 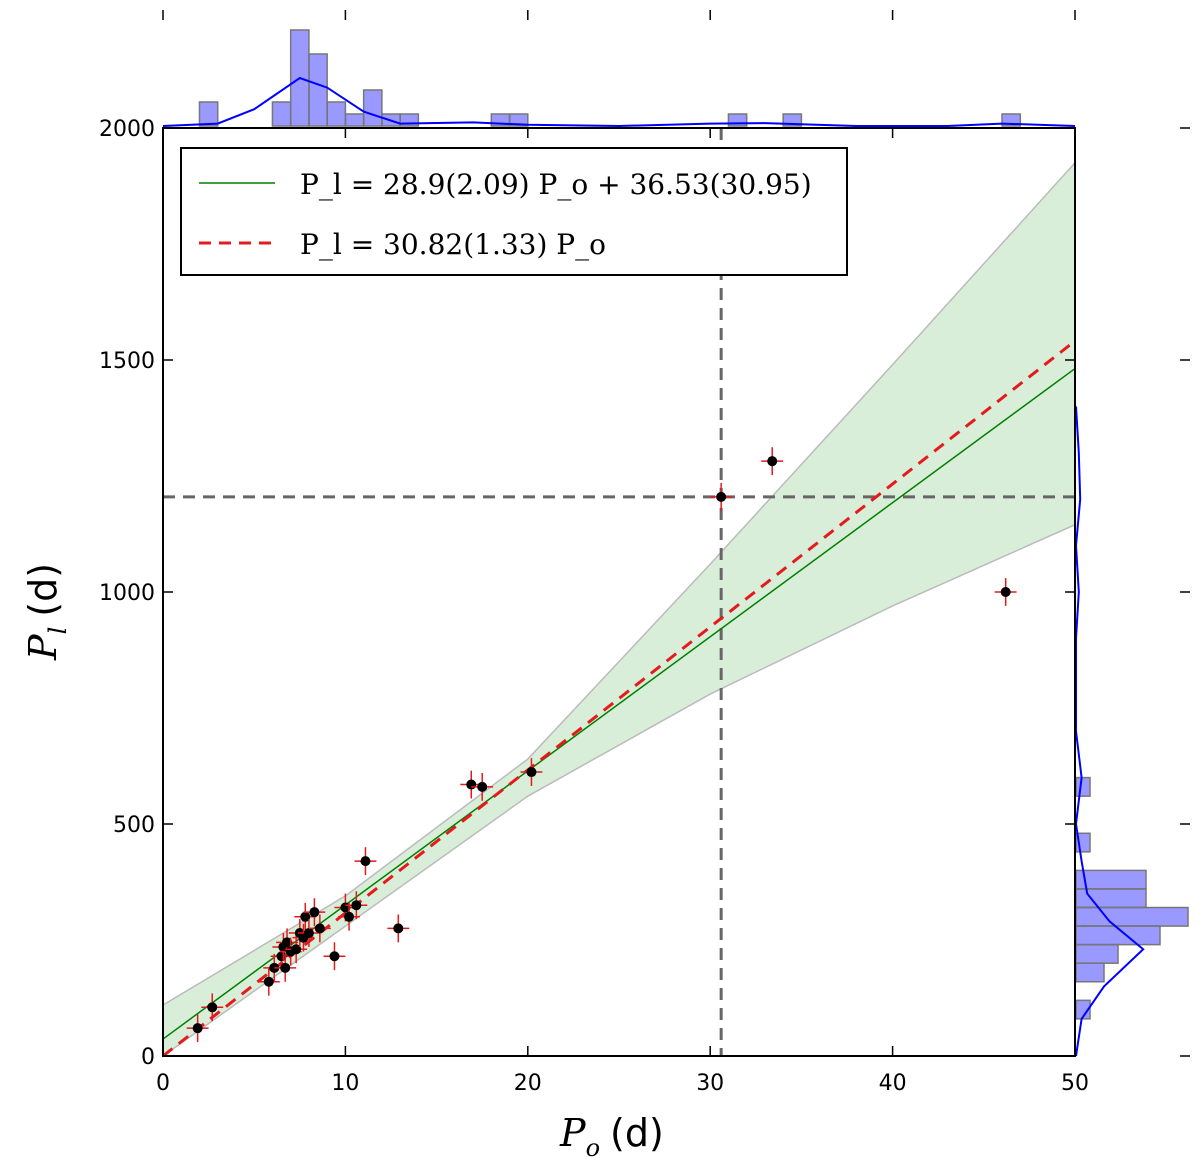 I want to click on right-kde-curve, so click(x=1109, y=731).